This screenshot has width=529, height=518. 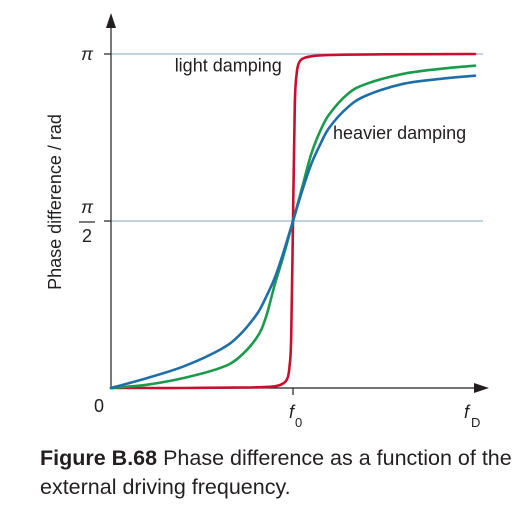 What do you see at coordinates (298, 422) in the screenshot?
I see `x-tick-label-subscript: 0` at bounding box center [298, 422].